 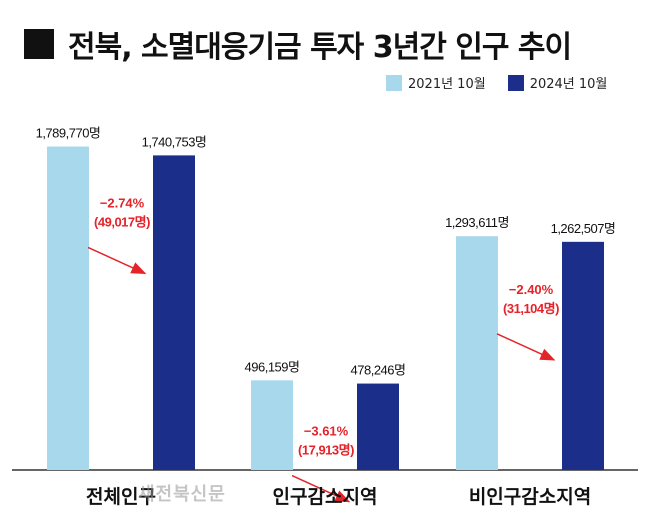 I want to click on legend-item-2021: 2021년 10월, so click(x=436, y=82).